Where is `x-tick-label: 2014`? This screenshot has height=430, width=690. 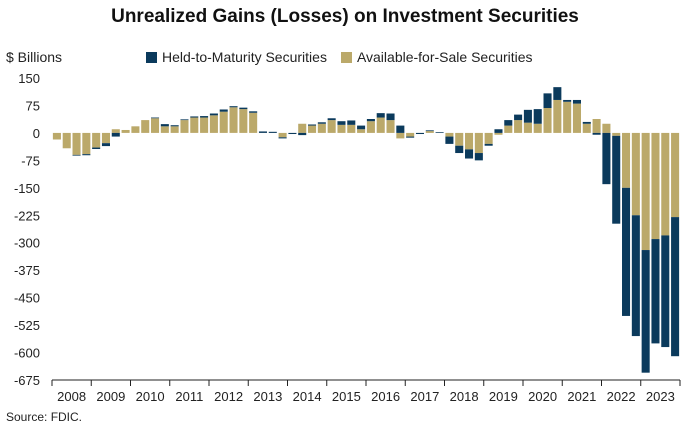
x-tick-label: 2014 is located at coordinates (307, 396).